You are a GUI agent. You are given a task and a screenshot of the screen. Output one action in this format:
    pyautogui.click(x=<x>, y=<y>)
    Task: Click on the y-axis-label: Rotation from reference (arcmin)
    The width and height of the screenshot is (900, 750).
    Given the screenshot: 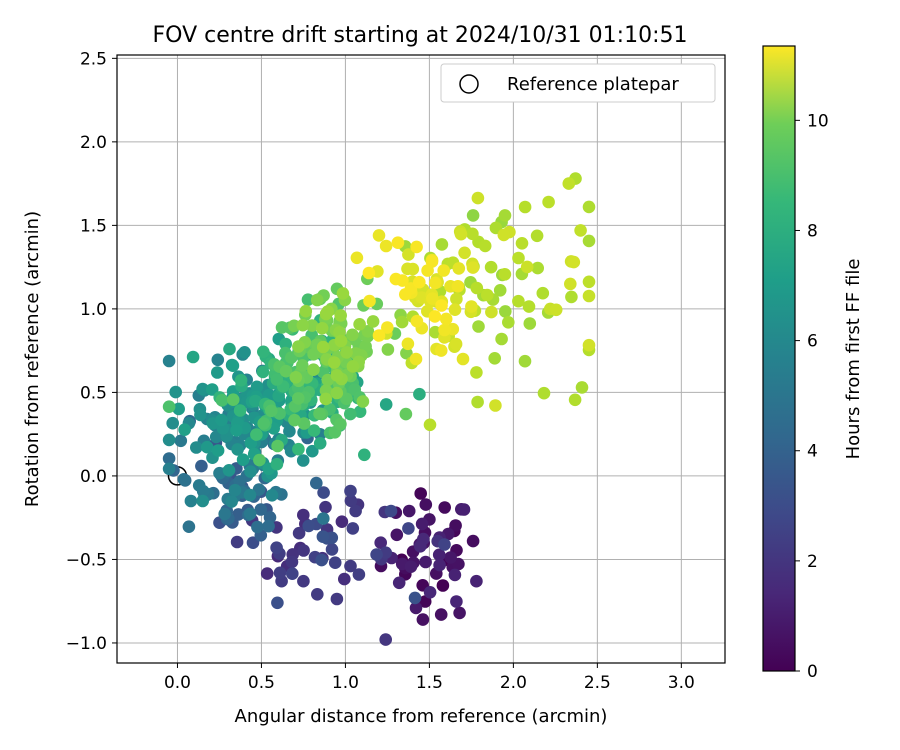 What is the action you would take?
    pyautogui.click(x=32, y=359)
    